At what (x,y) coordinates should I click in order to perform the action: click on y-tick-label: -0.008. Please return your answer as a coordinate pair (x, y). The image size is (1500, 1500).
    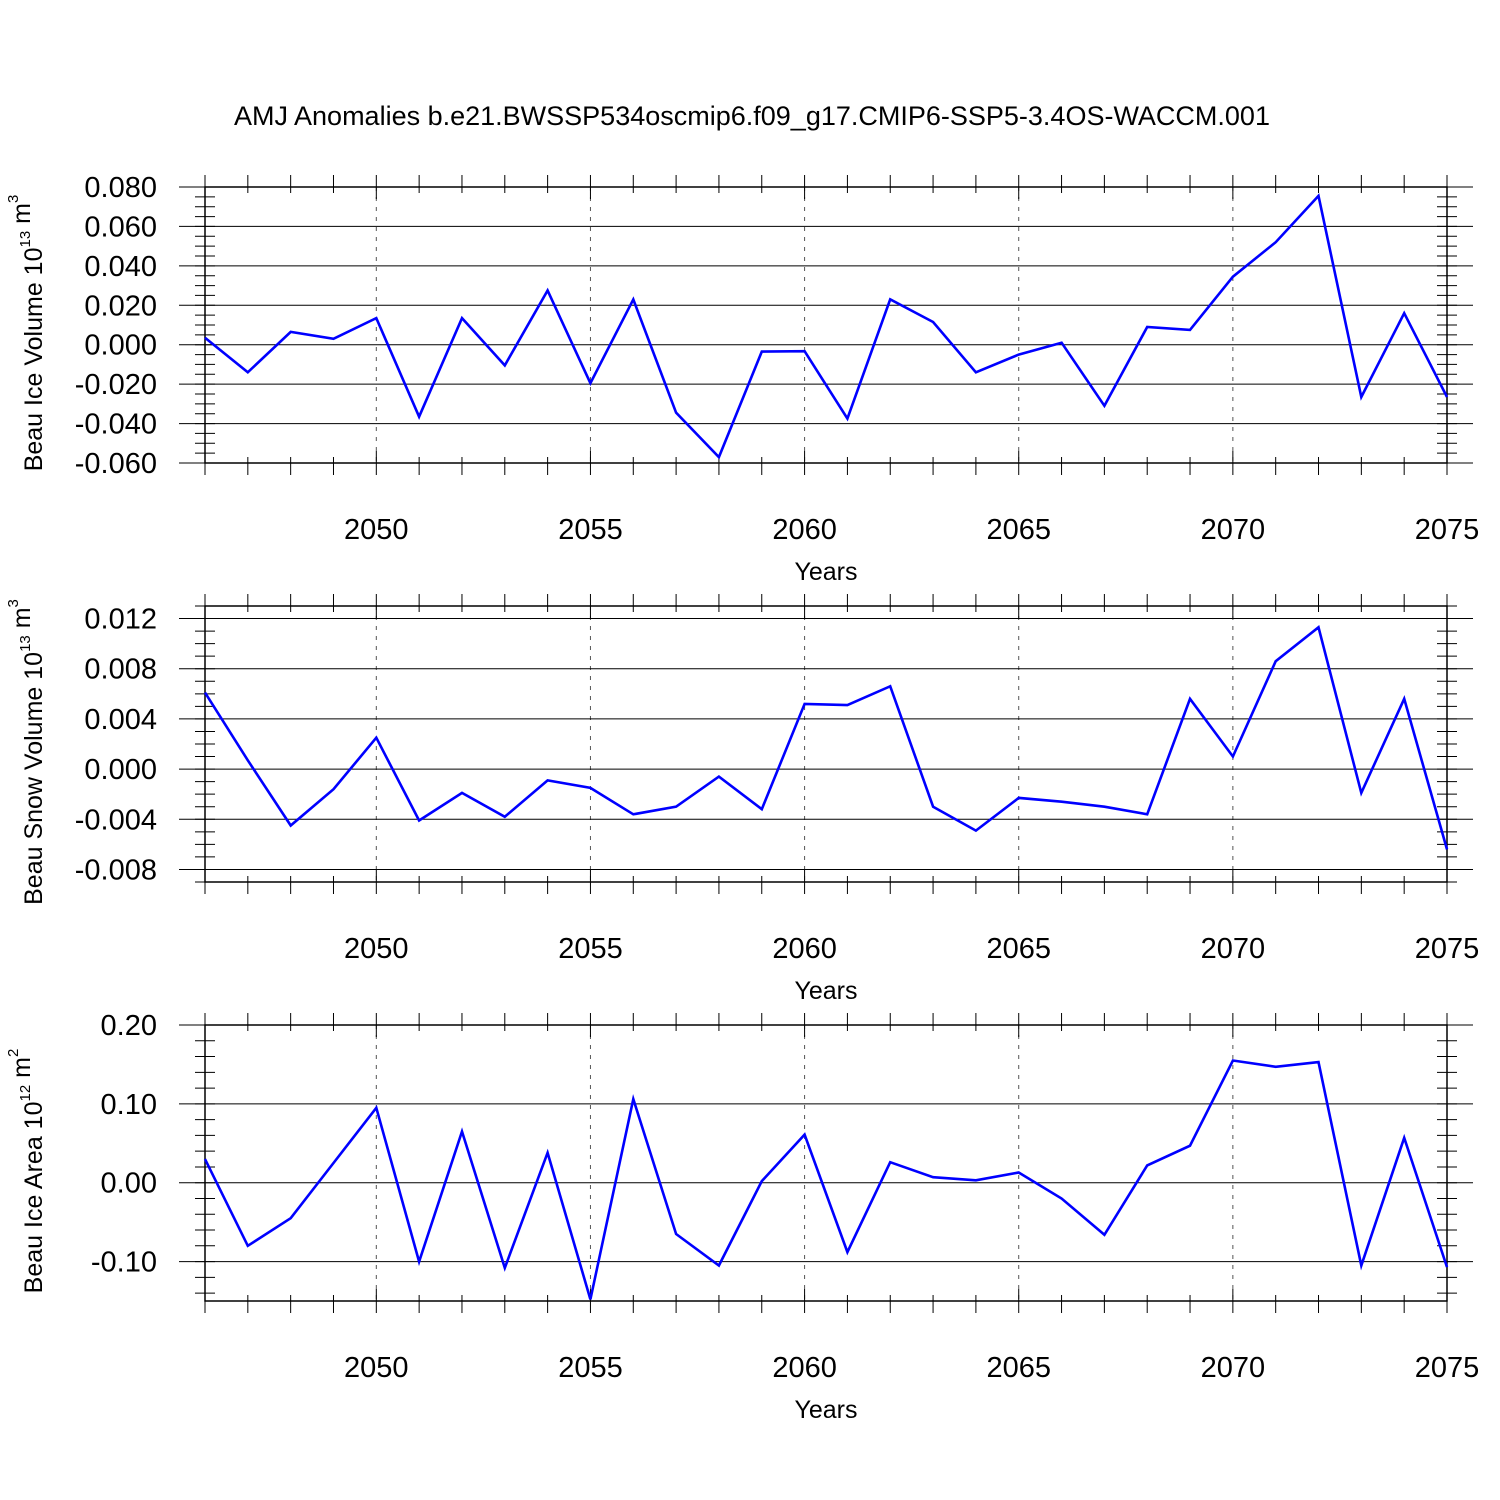
    Looking at the image, I should click on (116, 870).